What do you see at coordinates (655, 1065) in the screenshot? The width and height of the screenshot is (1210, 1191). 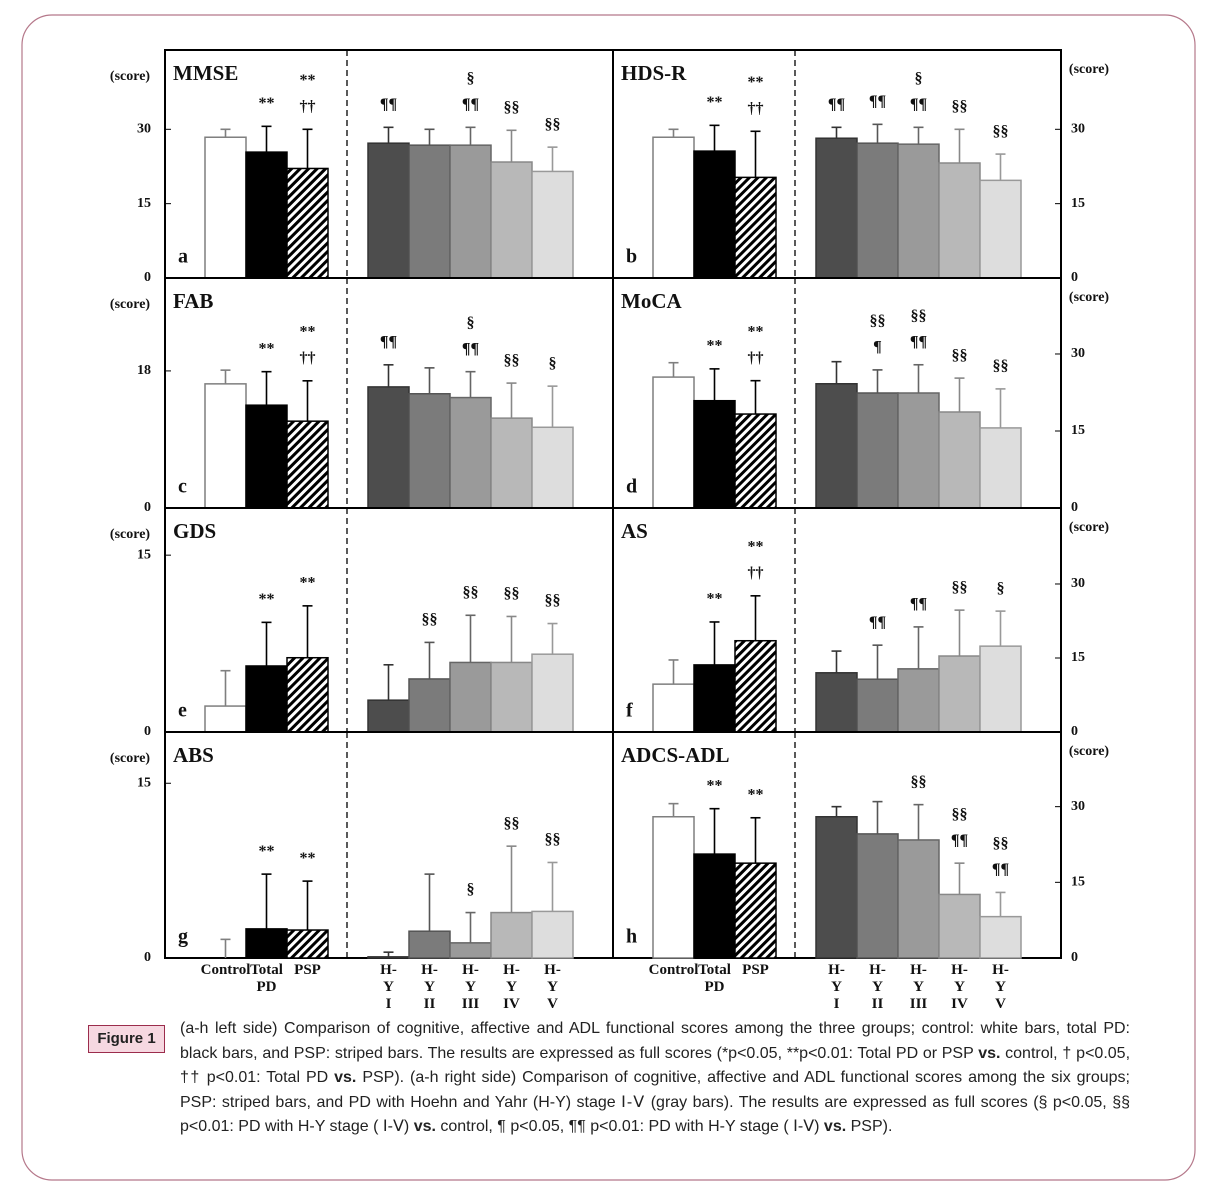 I see `caption-text: control, † p<0.05, †† p<0.01: Total PD` at bounding box center [655, 1065].